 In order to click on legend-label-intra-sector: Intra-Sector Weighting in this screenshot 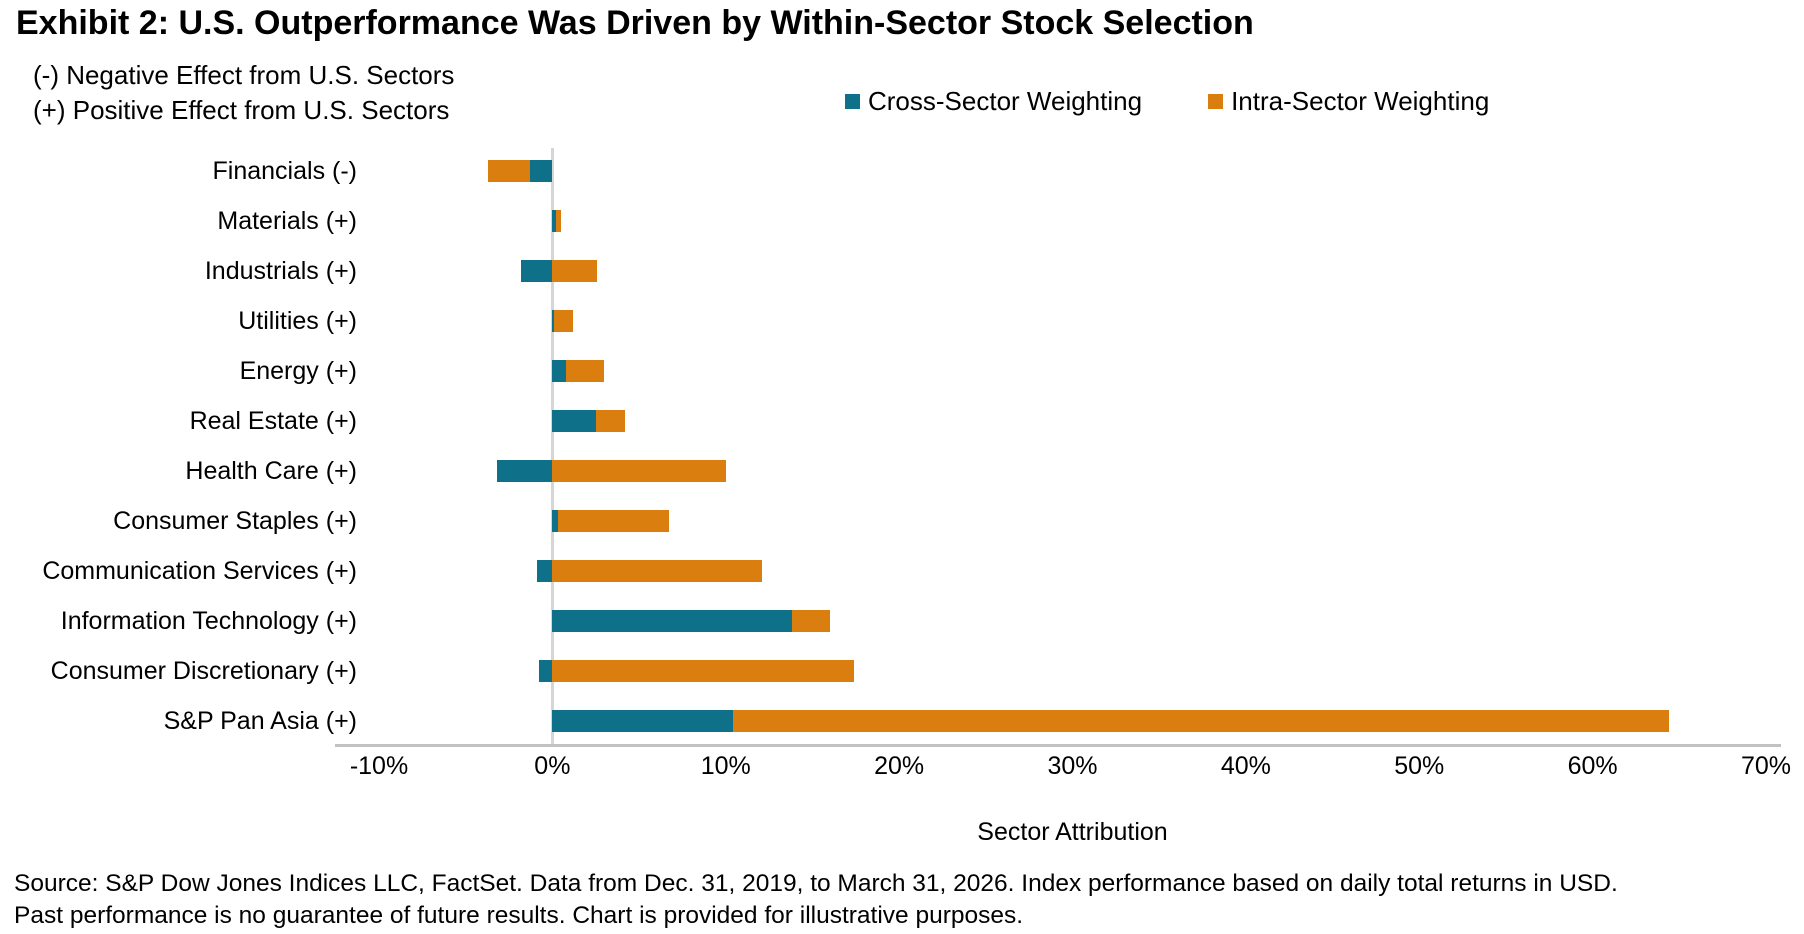, I will do `click(1360, 101)`.